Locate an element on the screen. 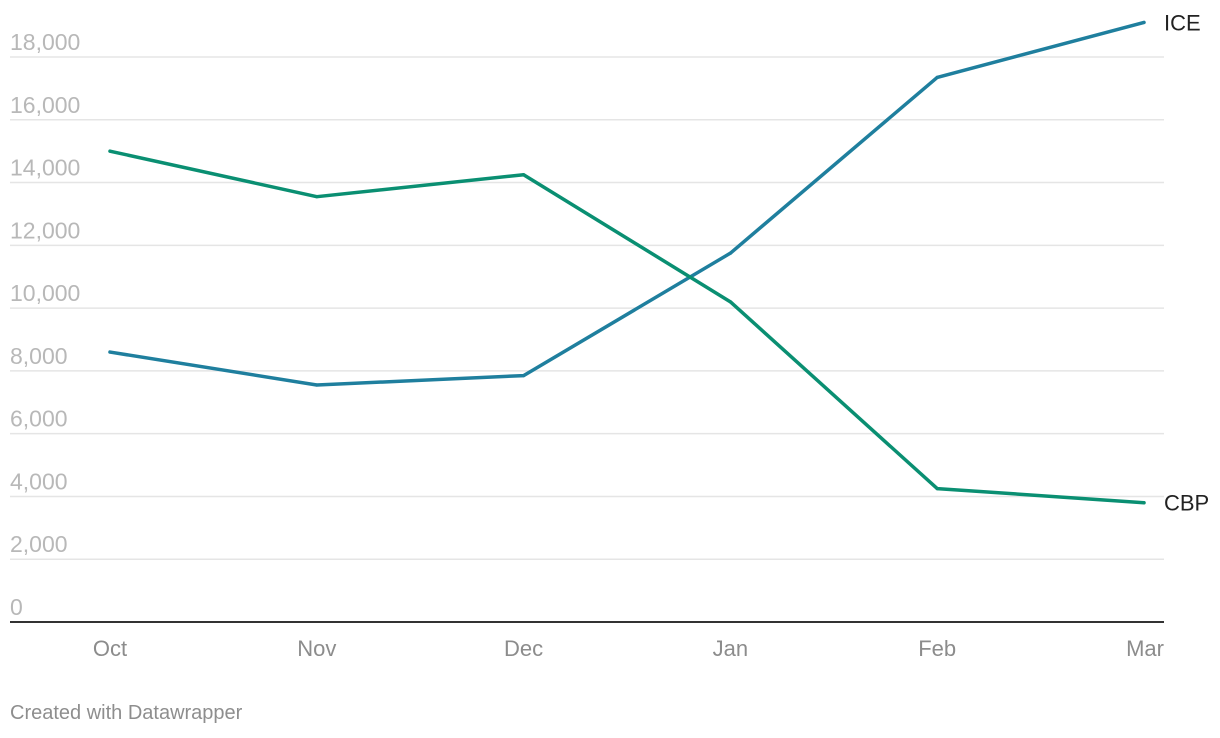  y-tick-label: 2,000 is located at coordinates (39, 544).